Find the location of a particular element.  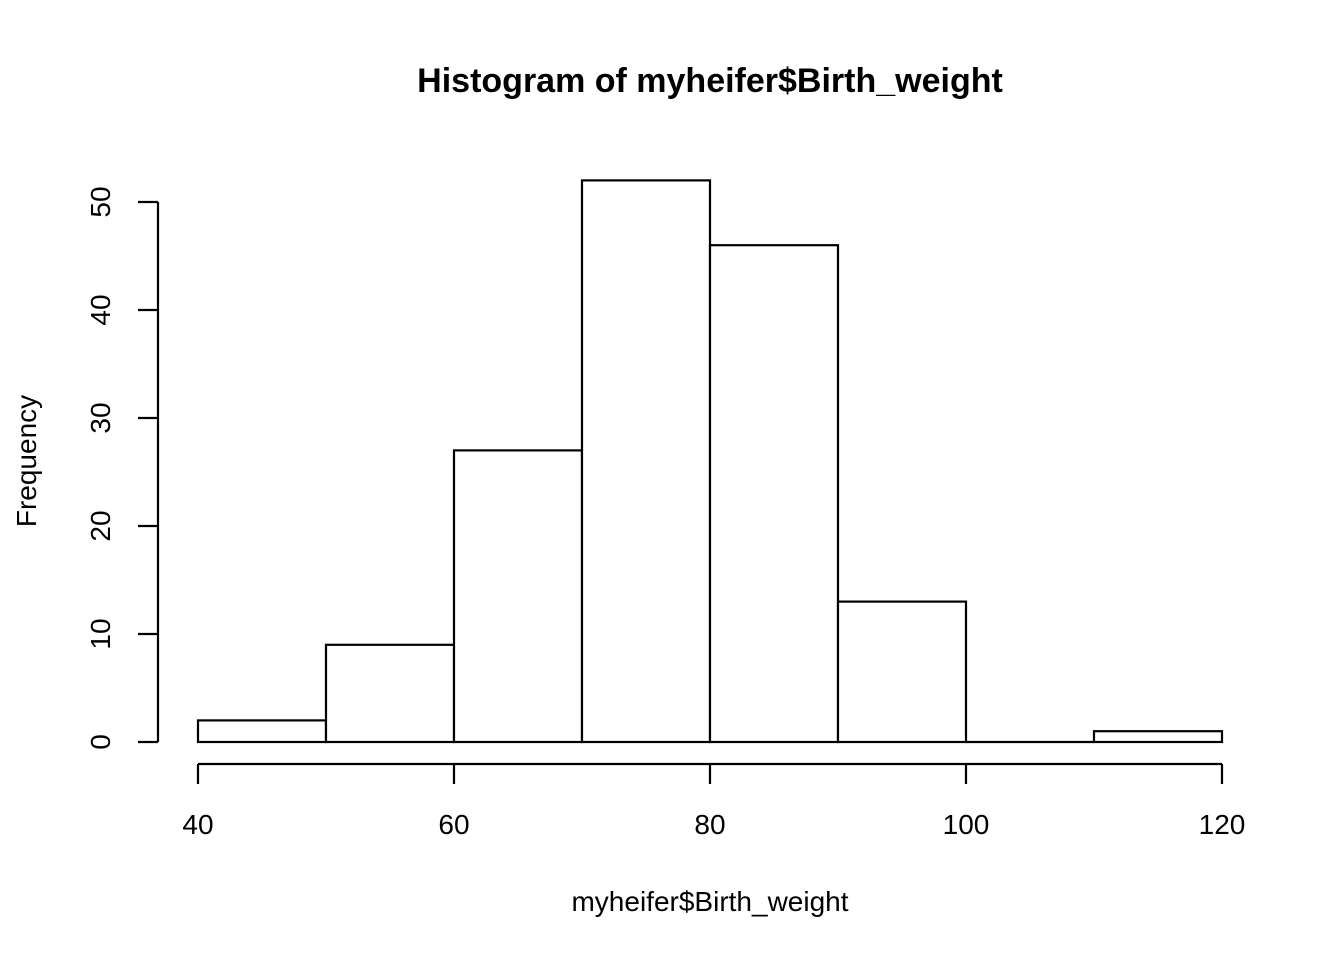

y-axis: 0 10 20 30 40 50 is located at coordinates (122, 468).